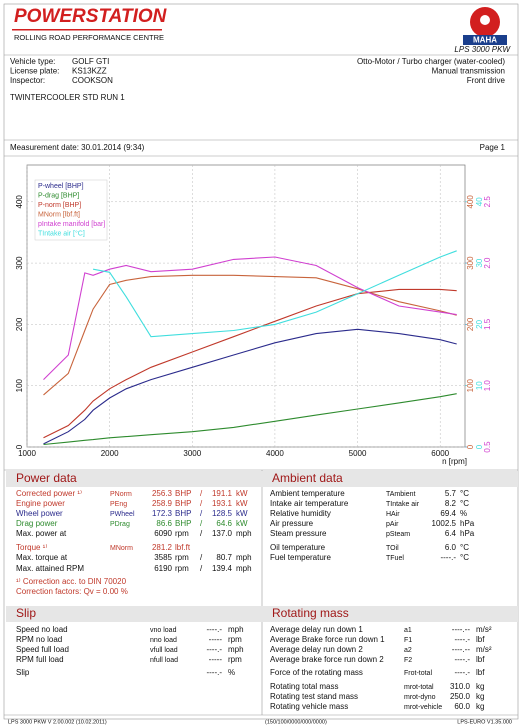 The width and height of the screenshot is (522, 727). Describe the element at coordinates (164, 660) in the screenshot. I see `cell-symbol: nfull load` at that location.